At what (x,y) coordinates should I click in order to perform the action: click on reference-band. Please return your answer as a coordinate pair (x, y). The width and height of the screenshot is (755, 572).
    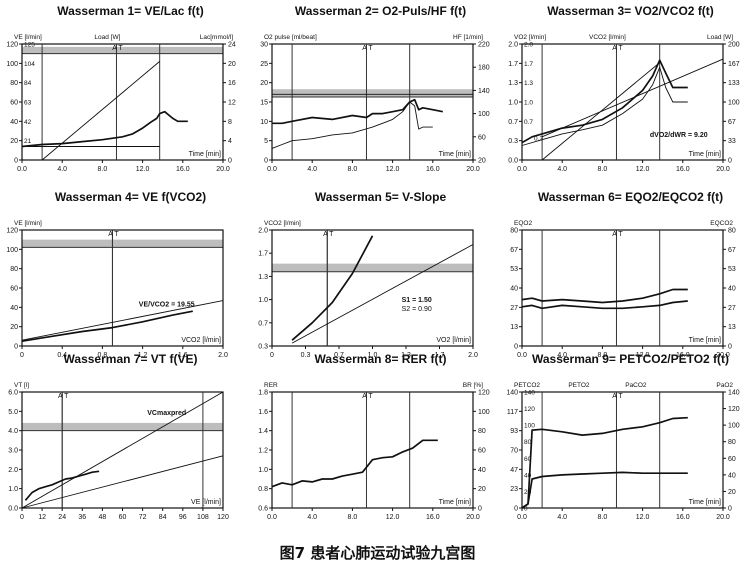
    Looking at the image, I should click on (122, 50).